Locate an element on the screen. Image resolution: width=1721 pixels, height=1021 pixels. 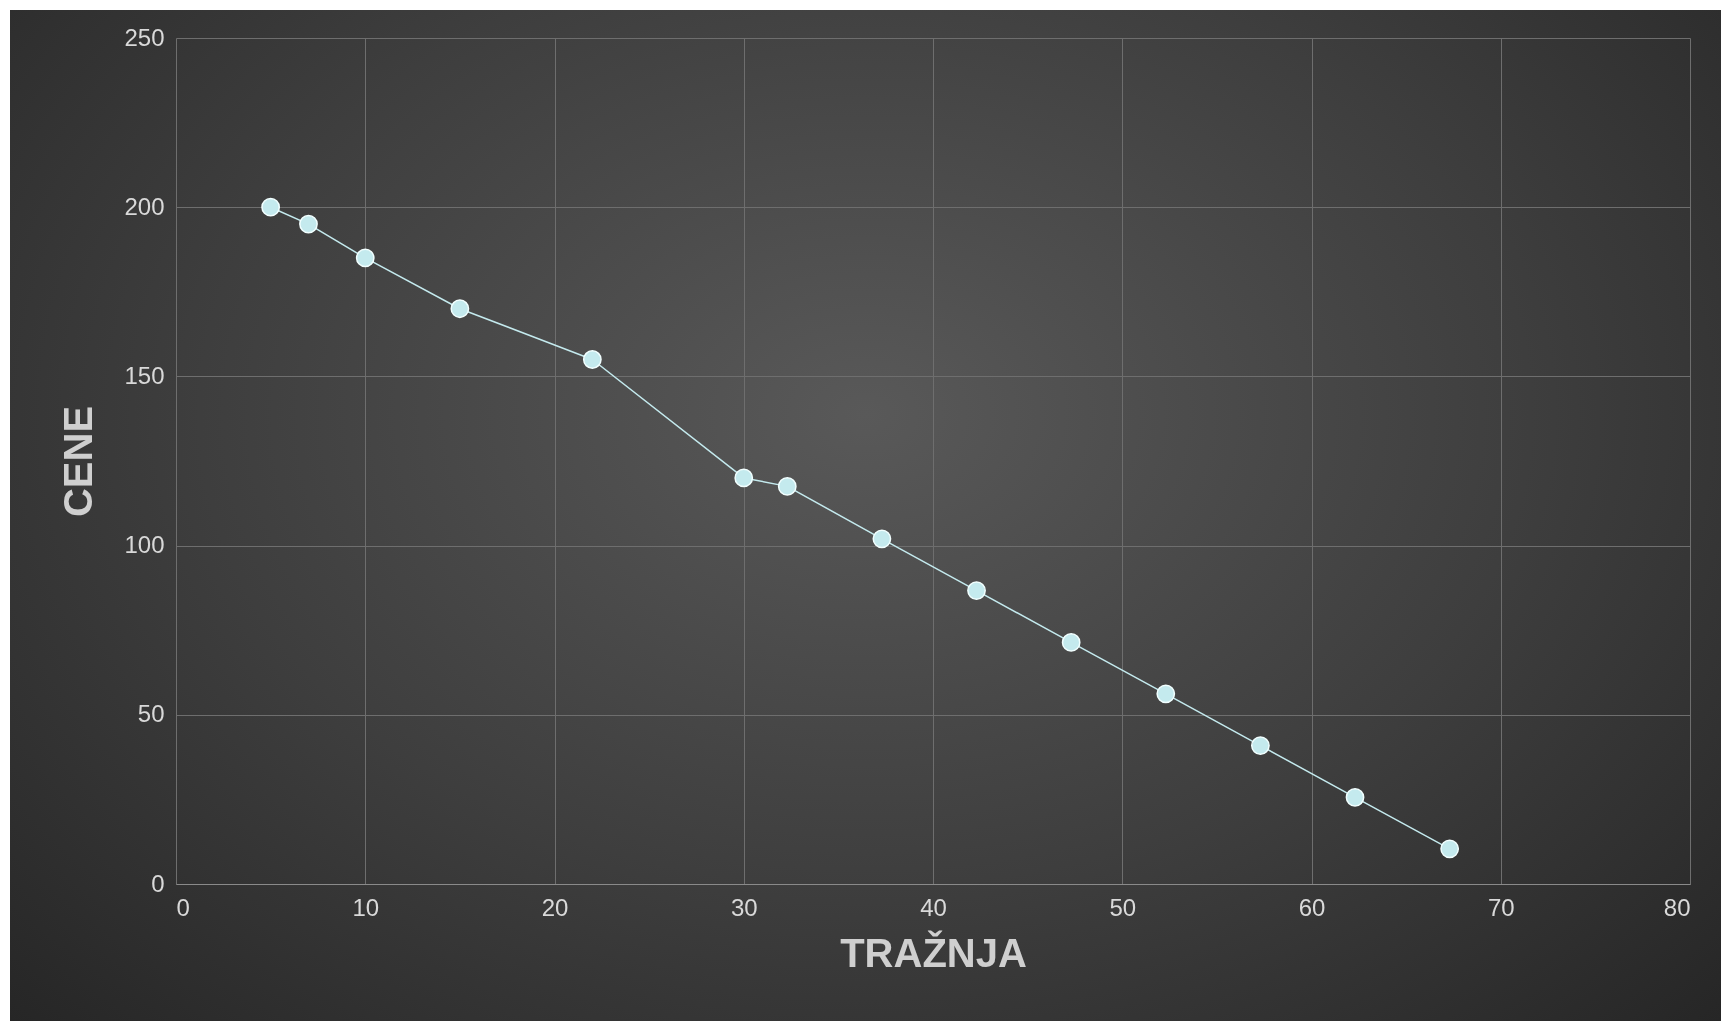
x-tick-label: 40 is located at coordinates (933, 907).